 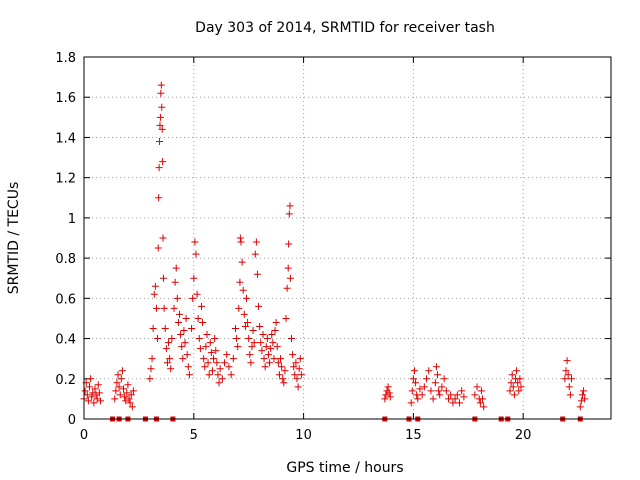 I want to click on y-axis-label: SRMTID / TECUs, so click(x=14, y=238).